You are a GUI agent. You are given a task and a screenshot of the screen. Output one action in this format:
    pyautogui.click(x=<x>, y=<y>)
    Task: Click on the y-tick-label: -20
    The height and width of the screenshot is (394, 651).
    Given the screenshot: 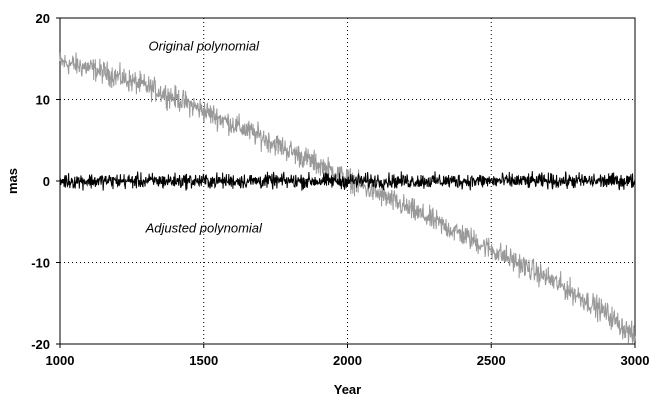 What is the action you would take?
    pyautogui.click(x=40, y=344)
    